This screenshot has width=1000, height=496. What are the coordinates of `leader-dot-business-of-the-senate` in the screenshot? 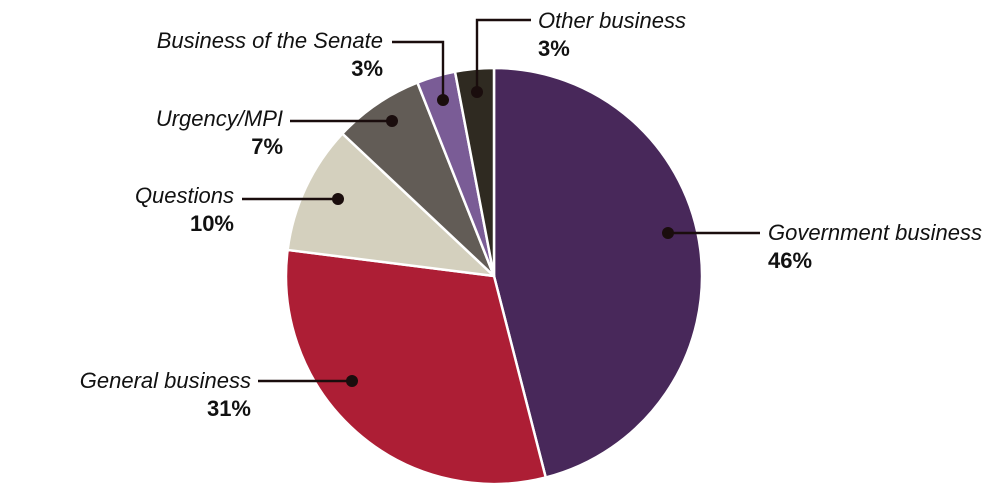 It's located at (443, 100).